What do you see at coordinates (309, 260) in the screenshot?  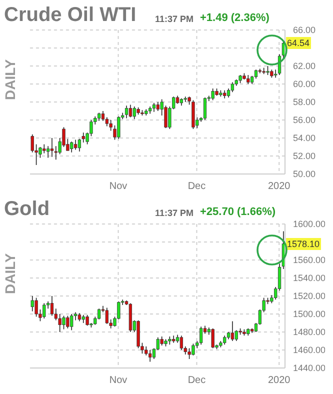 I see `y-tick-label: 1560.00` at bounding box center [309, 260].